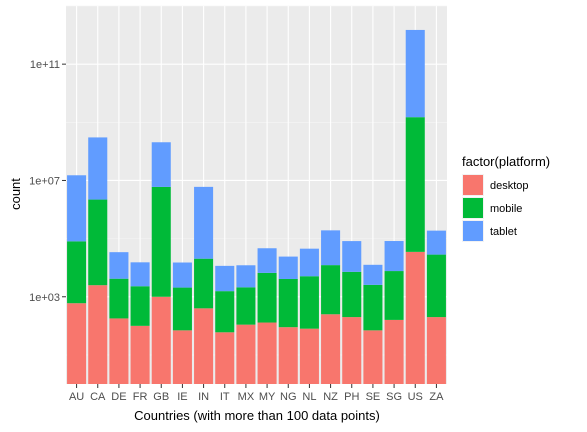 The image size is (587, 432). Describe the element at coordinates (225, 358) in the screenshot. I see `bar-desktop-IT` at that location.